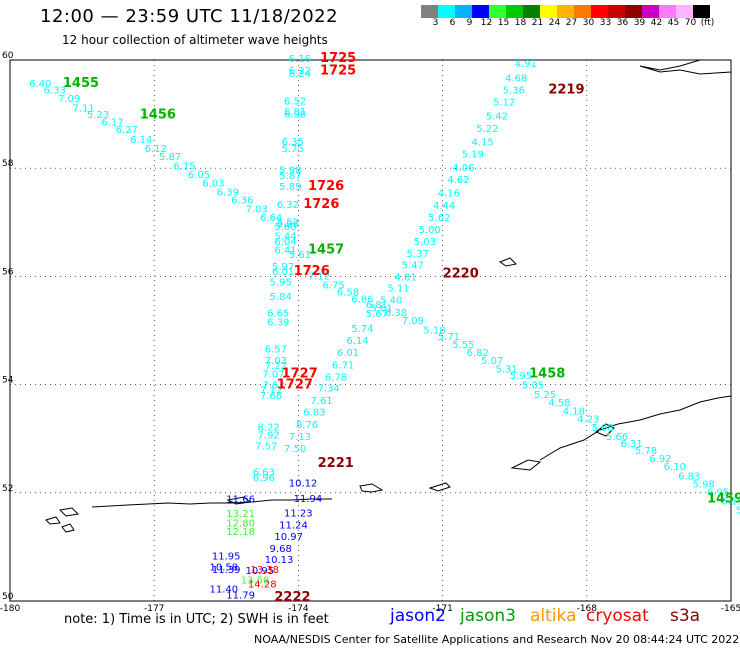 The image size is (740, 650). Describe the element at coordinates (300, 59) in the screenshot. I see `wave-height-value: 6.16` at that location.